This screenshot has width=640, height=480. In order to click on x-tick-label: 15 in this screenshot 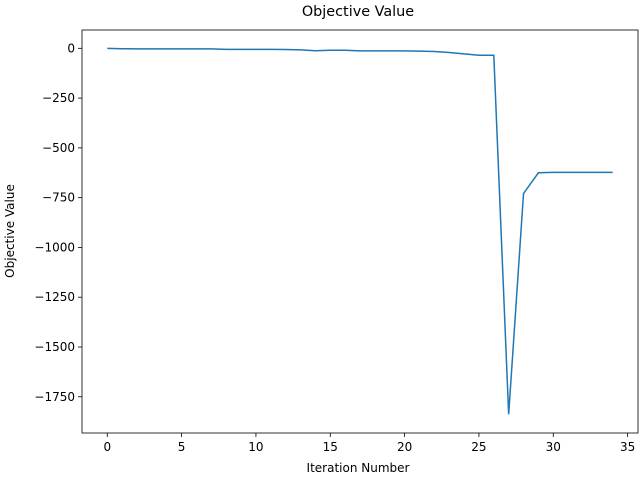, I will do `click(330, 447)`.